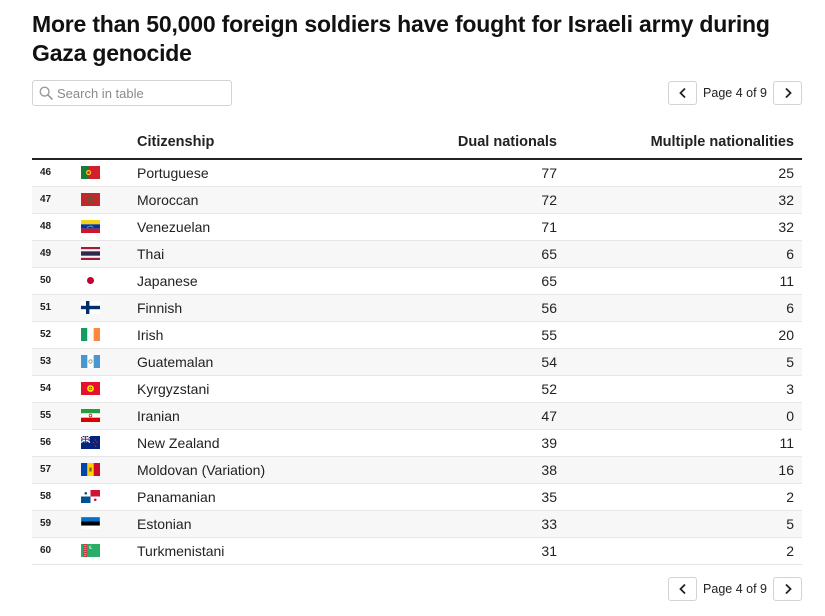  I want to click on column-header-dual-nationals: Dual nationals, so click(451, 142).